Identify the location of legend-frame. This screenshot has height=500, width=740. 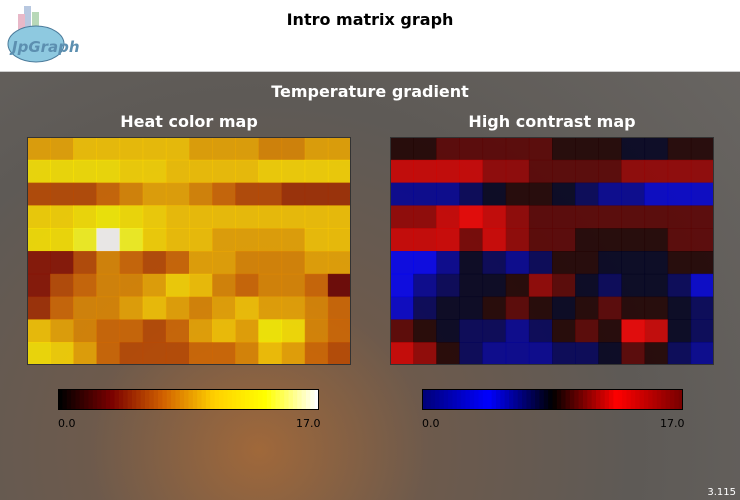
(188, 399).